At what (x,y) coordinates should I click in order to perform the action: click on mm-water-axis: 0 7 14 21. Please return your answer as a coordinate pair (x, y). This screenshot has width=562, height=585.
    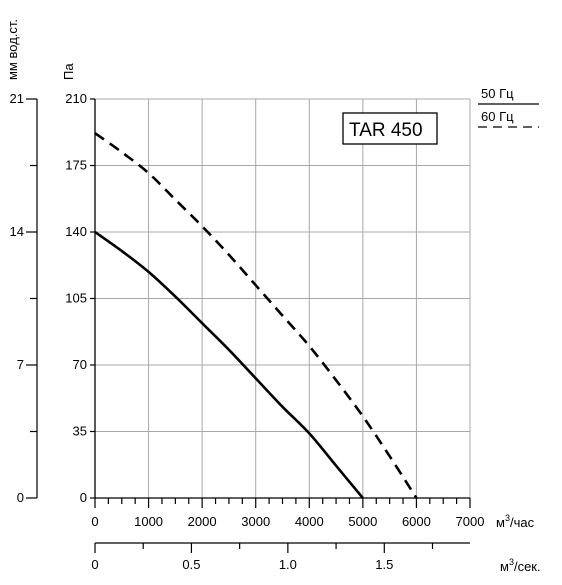
    Looking at the image, I should click on (24, 298).